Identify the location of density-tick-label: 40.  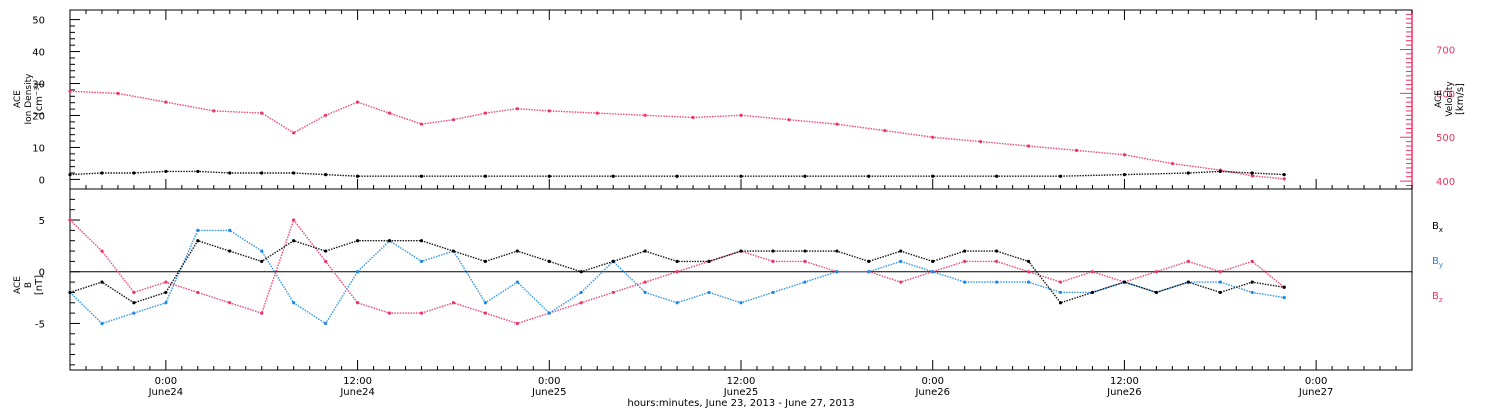
(38, 53).